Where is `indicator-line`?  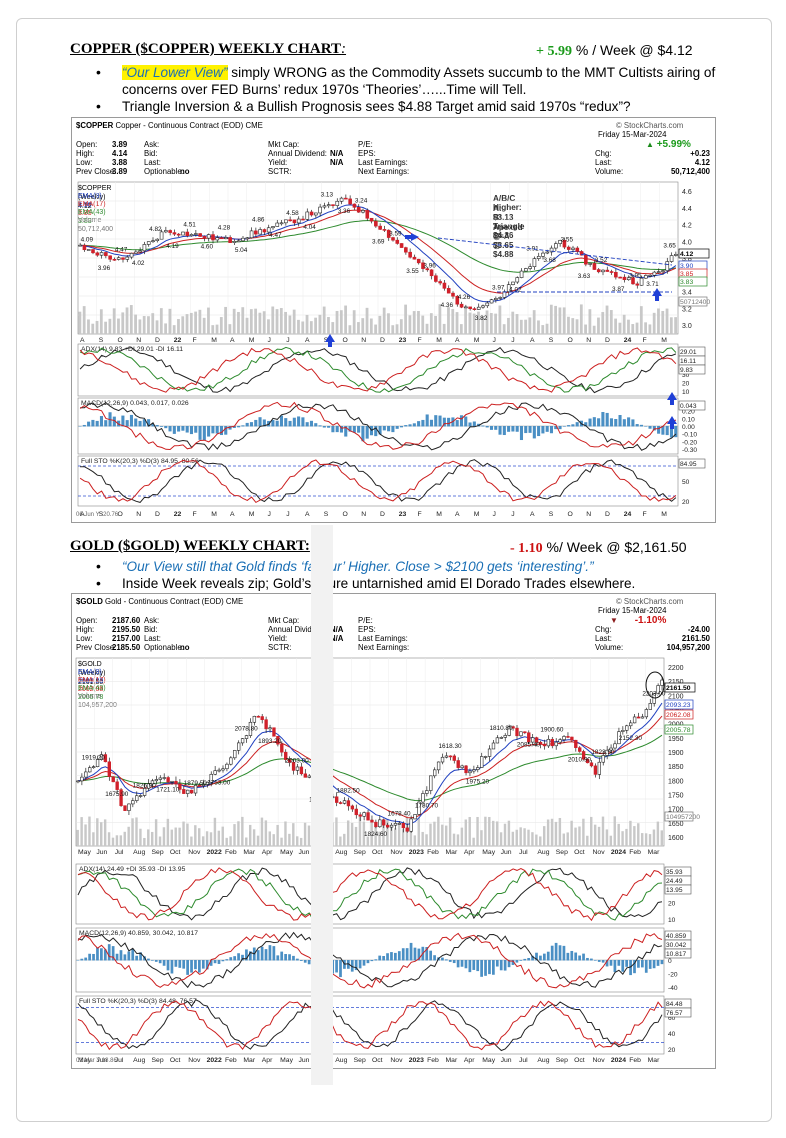 indicator-line is located at coordinates (378, 426).